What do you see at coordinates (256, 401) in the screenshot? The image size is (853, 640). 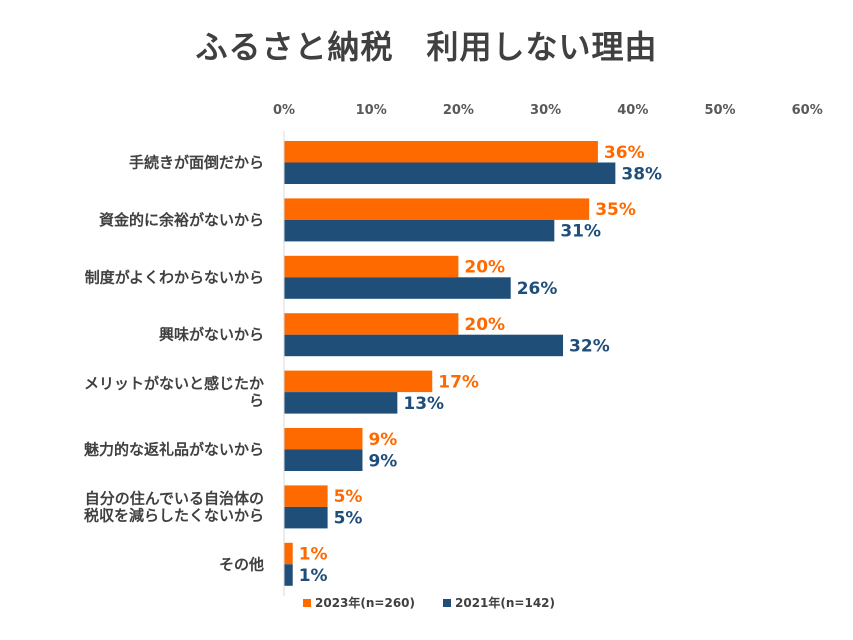 I see `category-label: ら` at bounding box center [256, 401].